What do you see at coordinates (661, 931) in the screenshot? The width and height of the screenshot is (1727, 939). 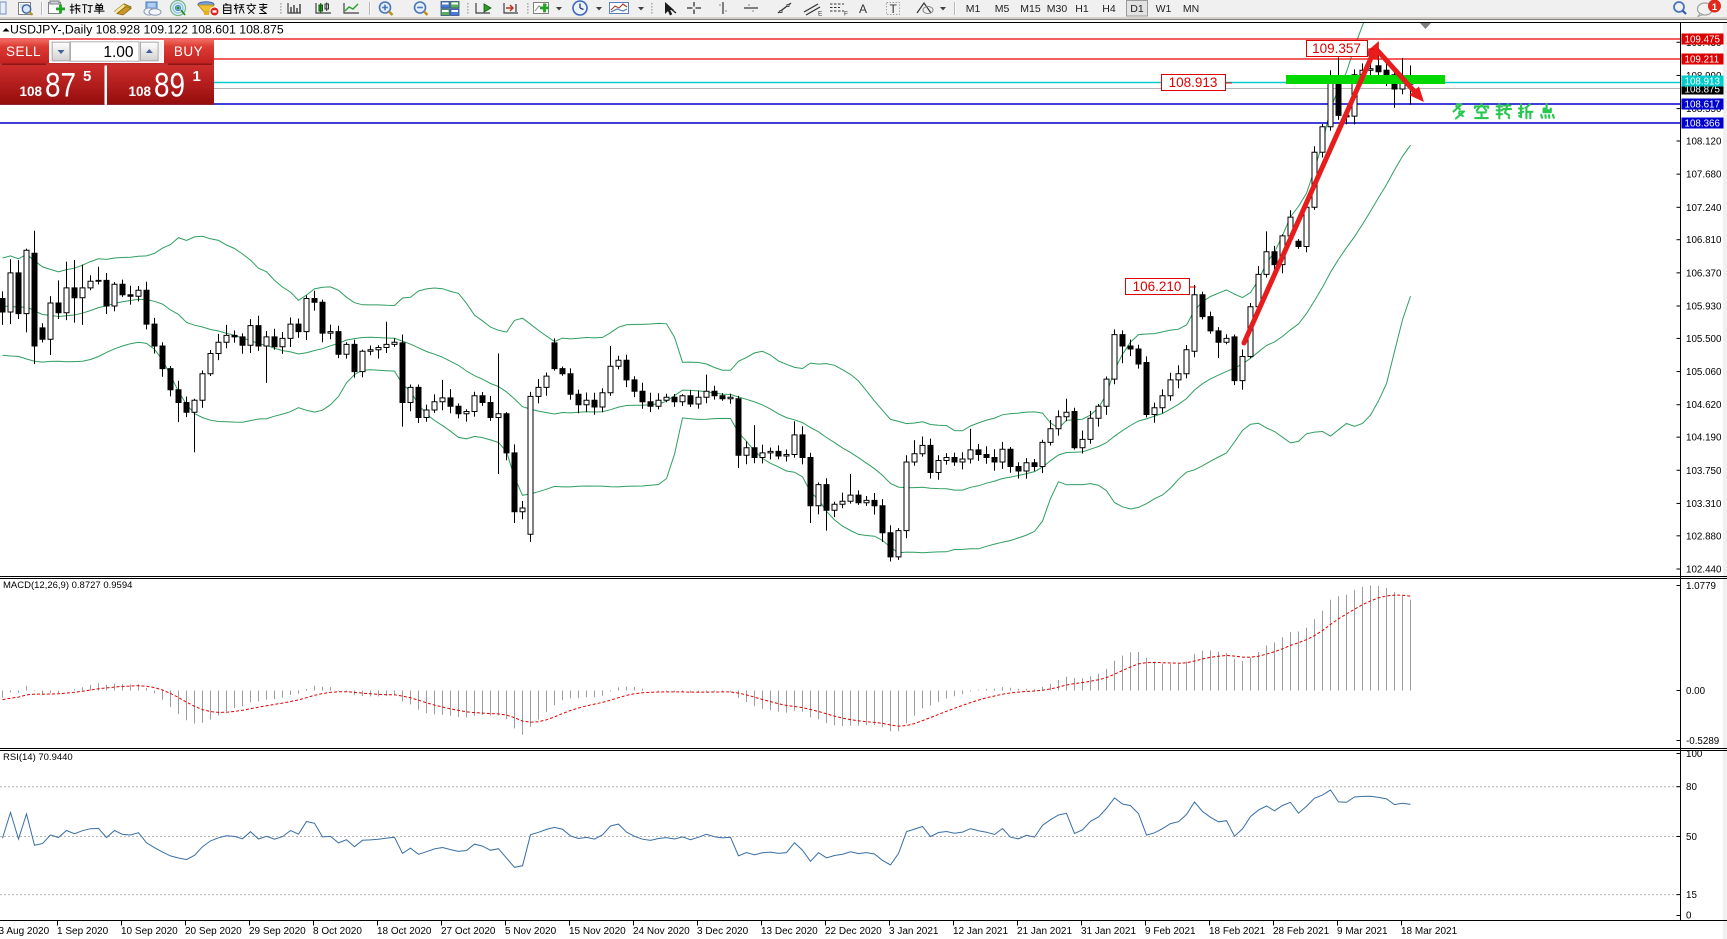 I see `svg-text: 24 Nov 2020` at bounding box center [661, 931].